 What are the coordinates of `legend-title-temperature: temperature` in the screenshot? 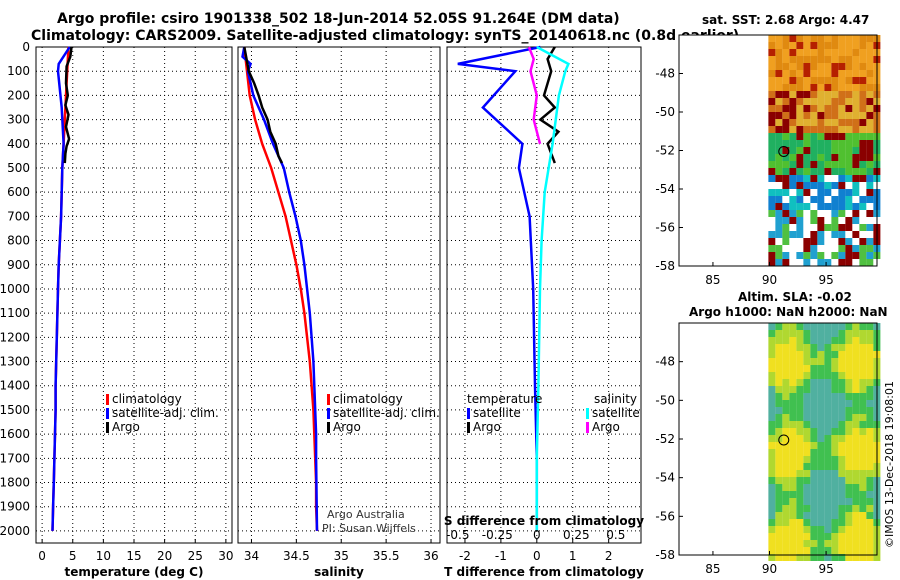 It's located at (505, 399).